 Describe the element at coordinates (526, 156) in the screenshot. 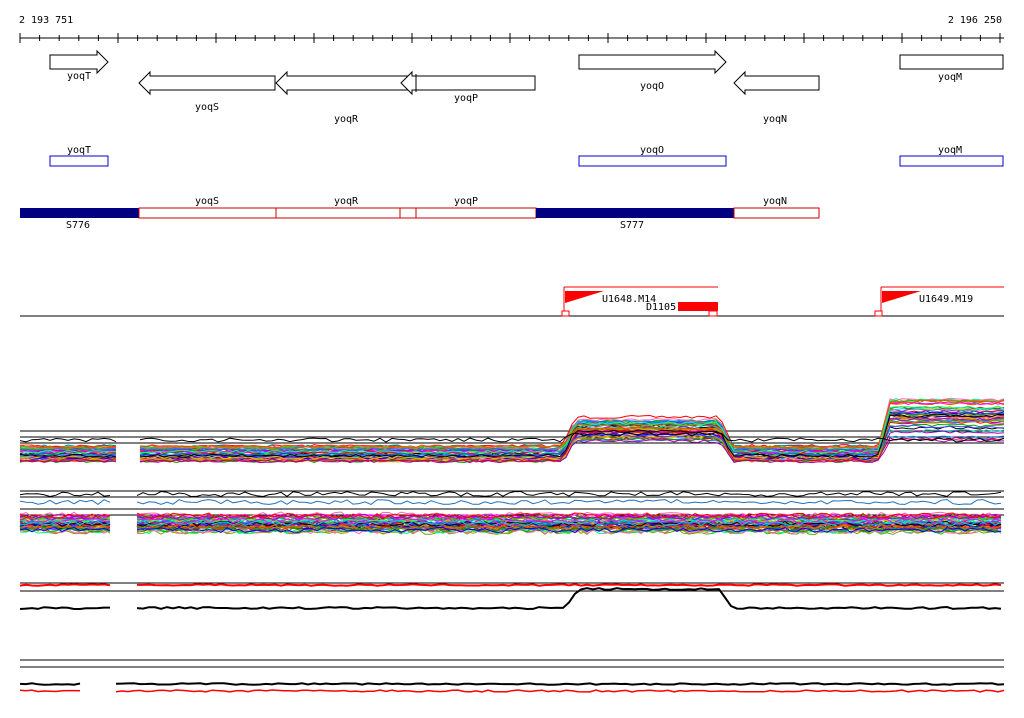

I see `blue-annotation-track: yoqT yoqO yoqM` at that location.